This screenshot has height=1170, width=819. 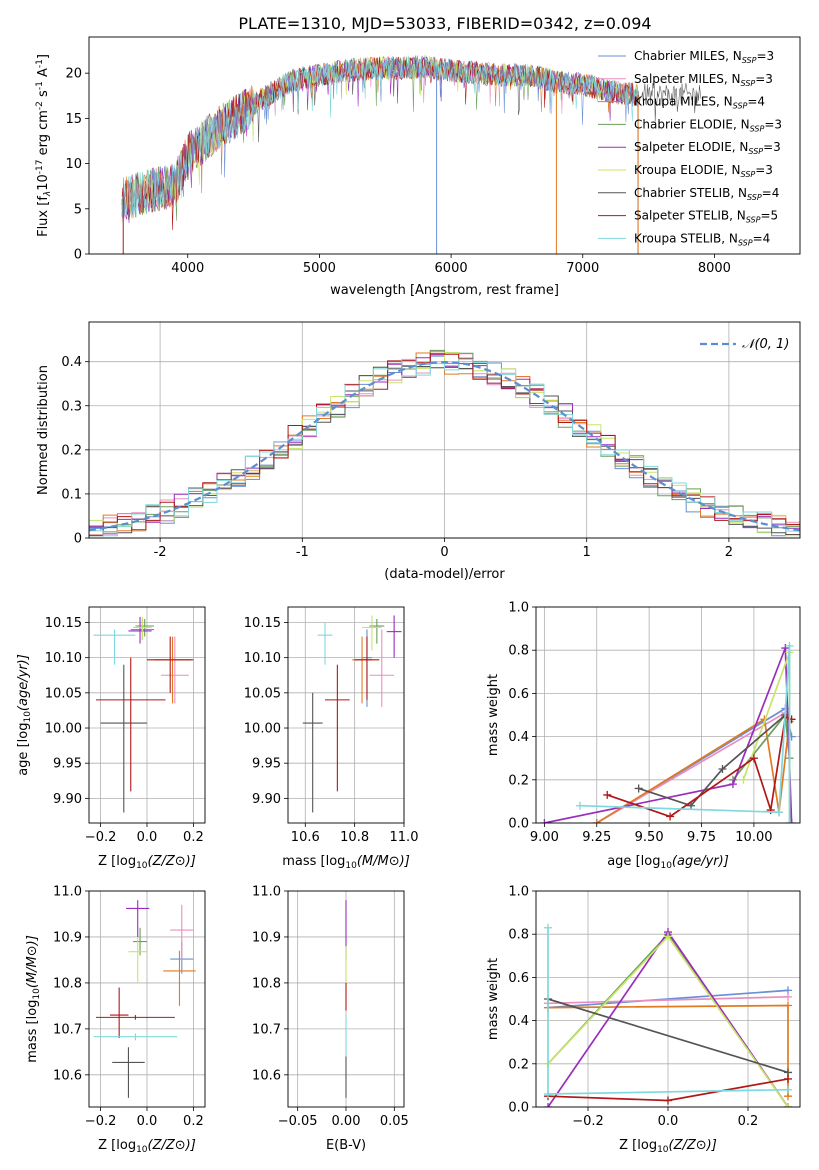 I want to click on x-tick-label: 6000, so click(x=451, y=268).